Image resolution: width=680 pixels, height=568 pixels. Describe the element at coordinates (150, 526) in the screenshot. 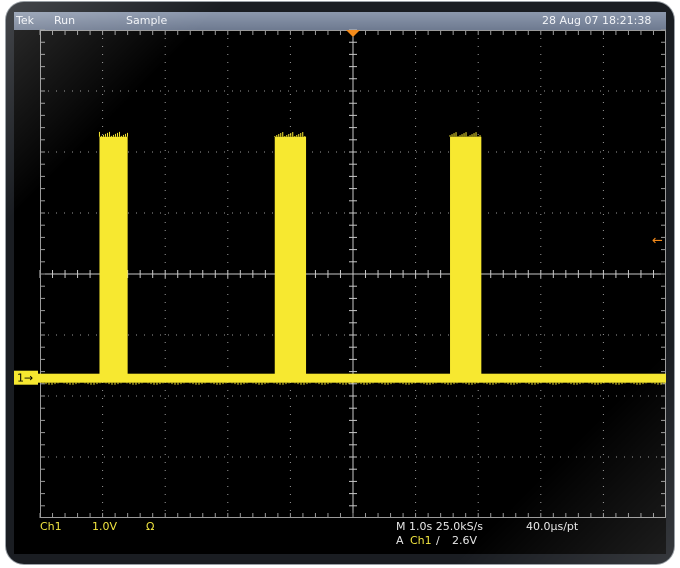

I see `ohm-icon: Ω` at that location.